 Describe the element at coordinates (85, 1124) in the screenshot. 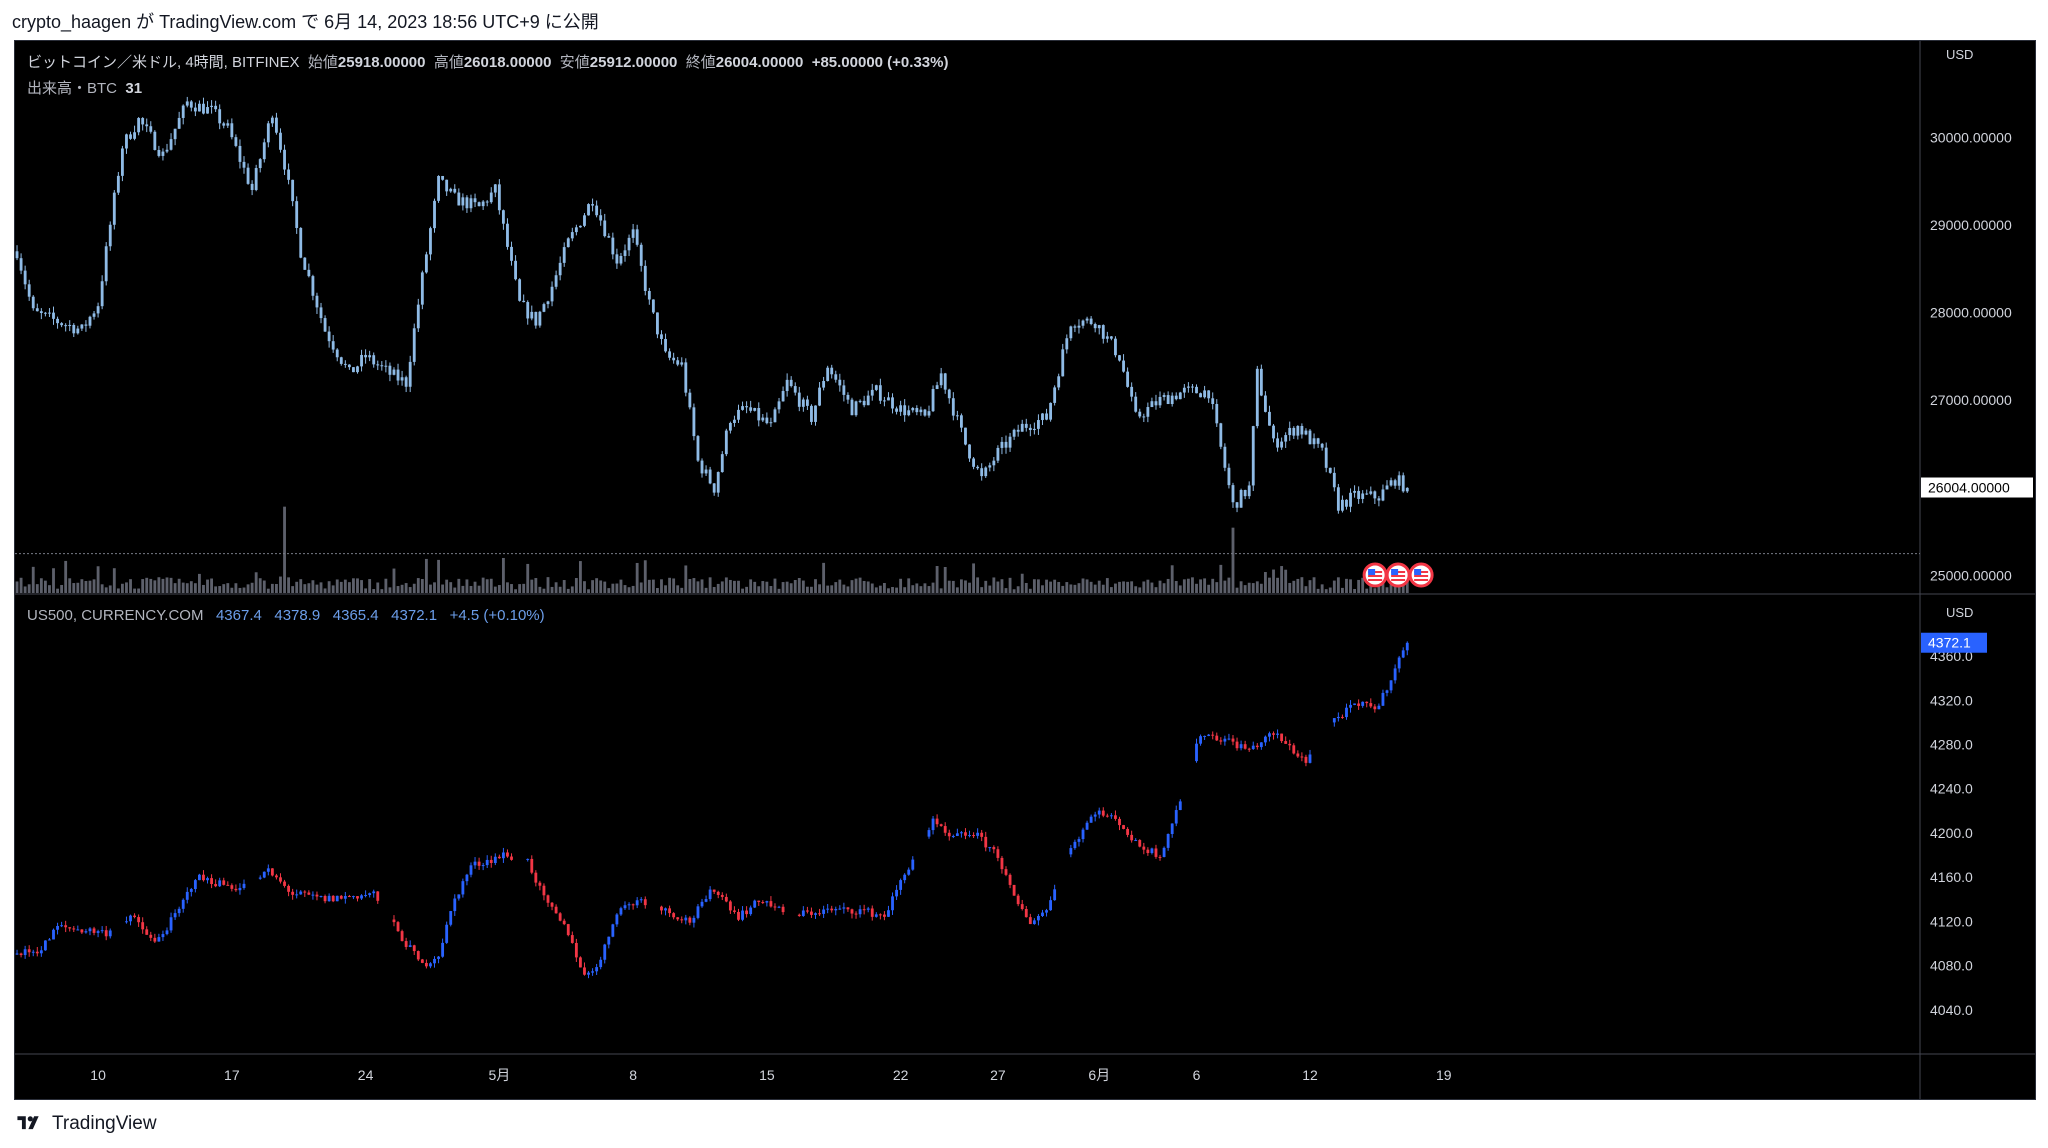

I see `footer-brand: TradingView` at that location.